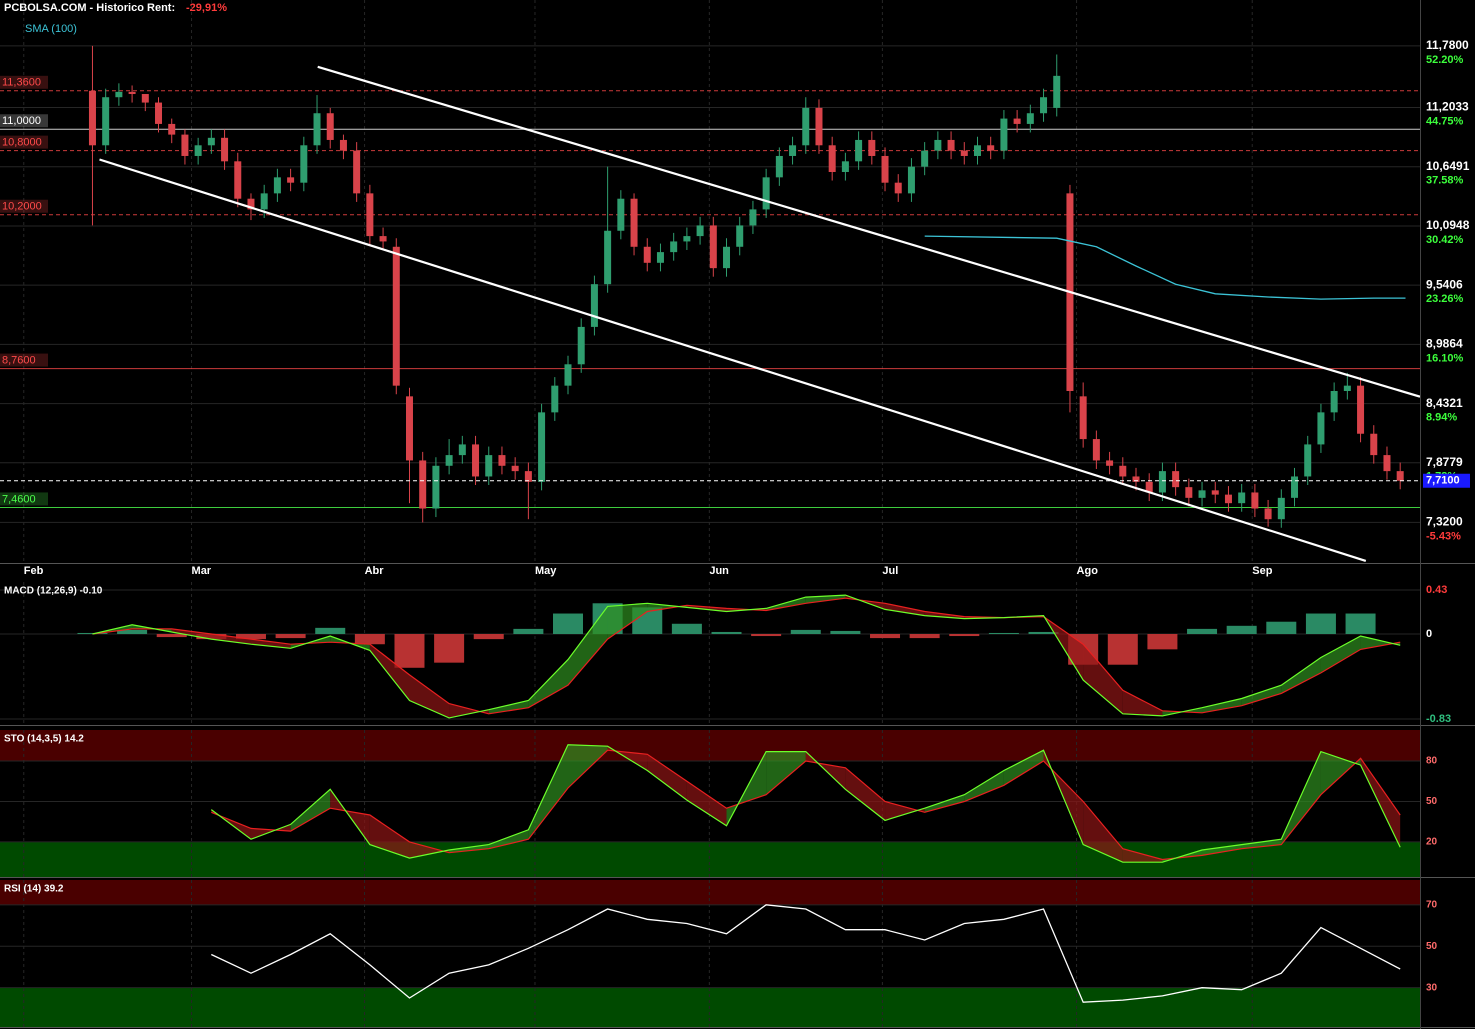  Describe the element at coordinates (1429, 634) in the screenshot. I see `y-tick-label: 0` at that location.